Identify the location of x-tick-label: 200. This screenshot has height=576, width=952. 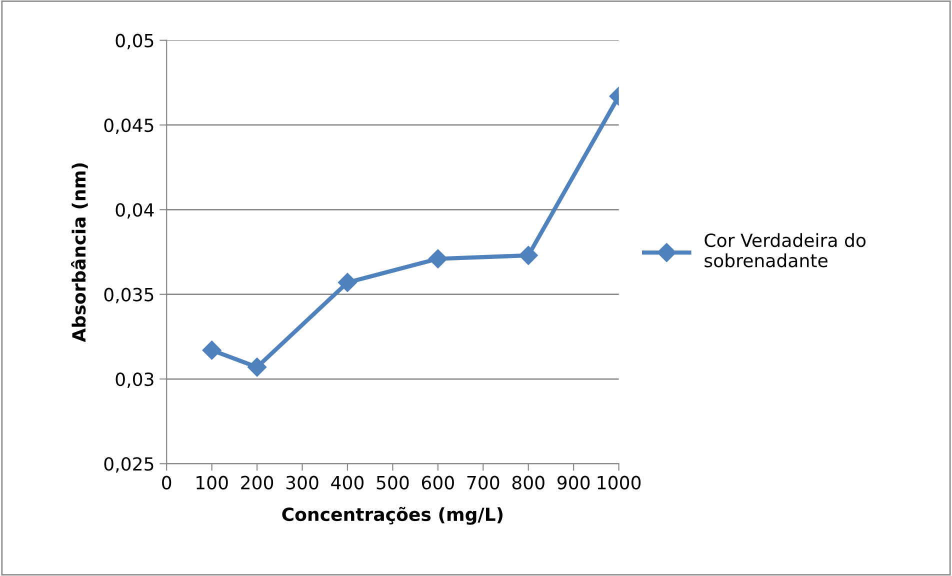
(257, 483).